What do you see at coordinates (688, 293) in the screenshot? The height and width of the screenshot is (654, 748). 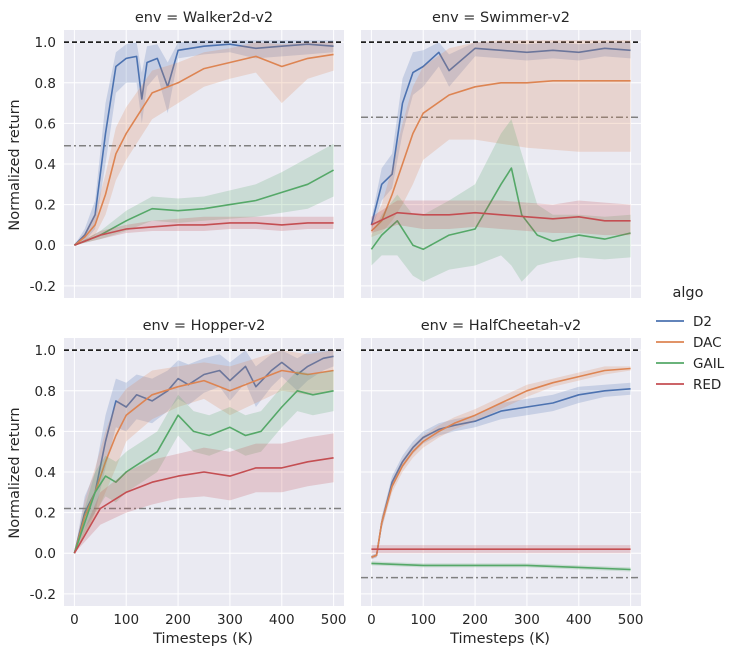 I see `legend-title: algo` at bounding box center [688, 293].